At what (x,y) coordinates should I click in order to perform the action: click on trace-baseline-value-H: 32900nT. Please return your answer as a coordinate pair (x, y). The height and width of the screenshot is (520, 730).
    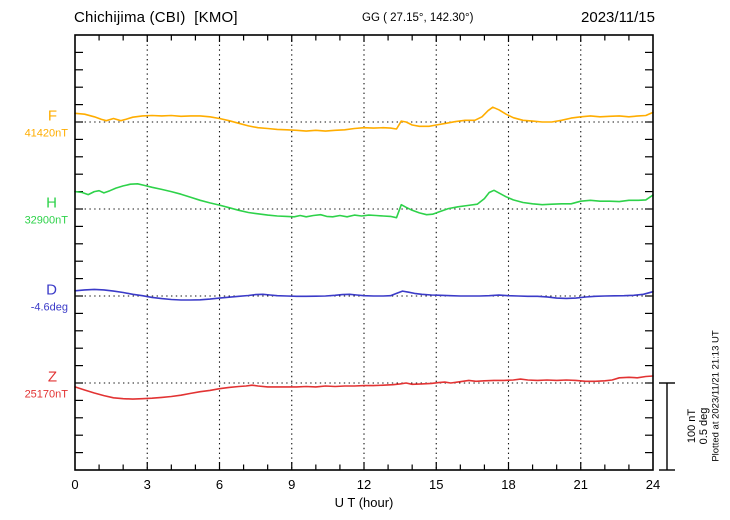
    Looking at the image, I should click on (46, 220).